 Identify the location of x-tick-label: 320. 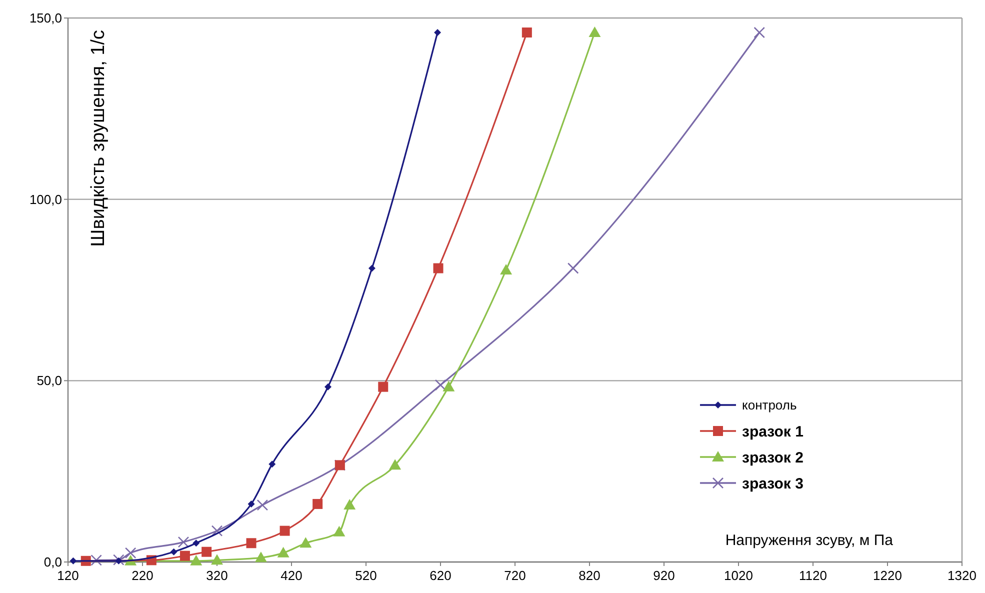
(217, 575).